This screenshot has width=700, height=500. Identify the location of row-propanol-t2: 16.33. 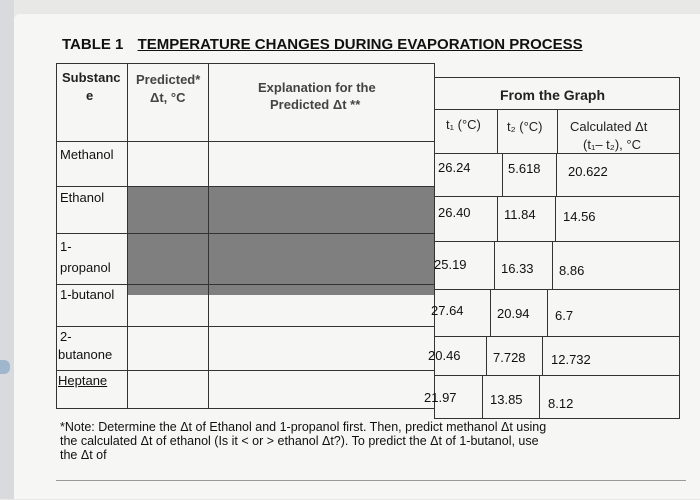
(517, 268).